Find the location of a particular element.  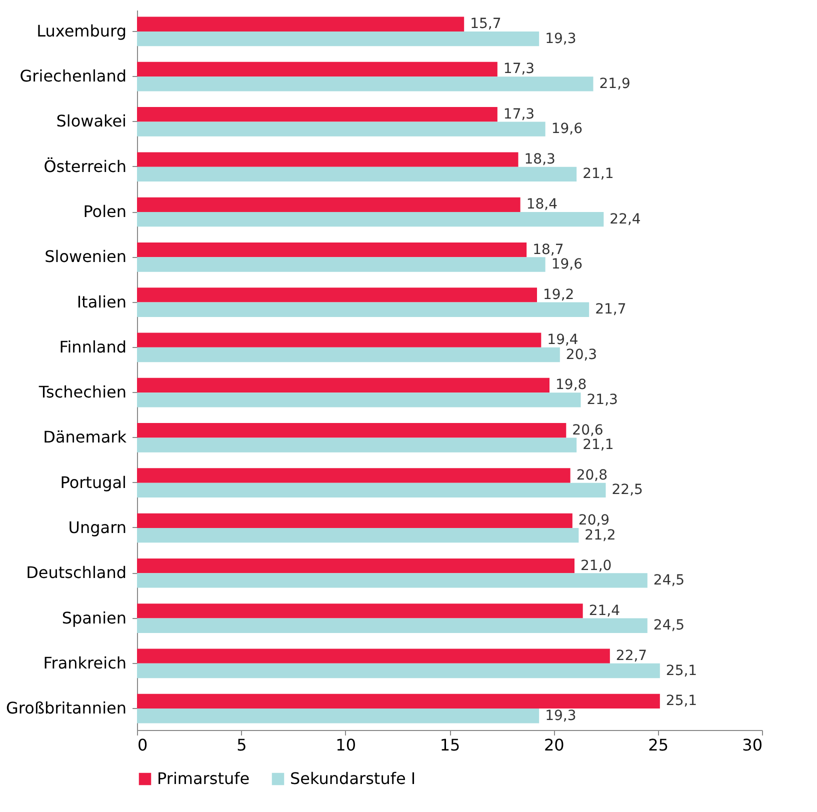

data-label: 22,4 is located at coordinates (625, 219).